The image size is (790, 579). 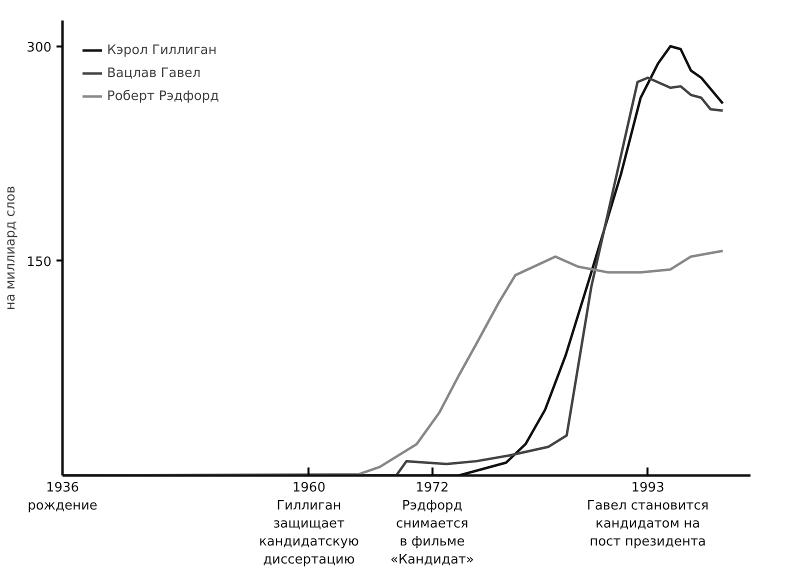 What do you see at coordinates (63, 497) in the screenshot?
I see `x-tick-label: 1936 рождение` at bounding box center [63, 497].